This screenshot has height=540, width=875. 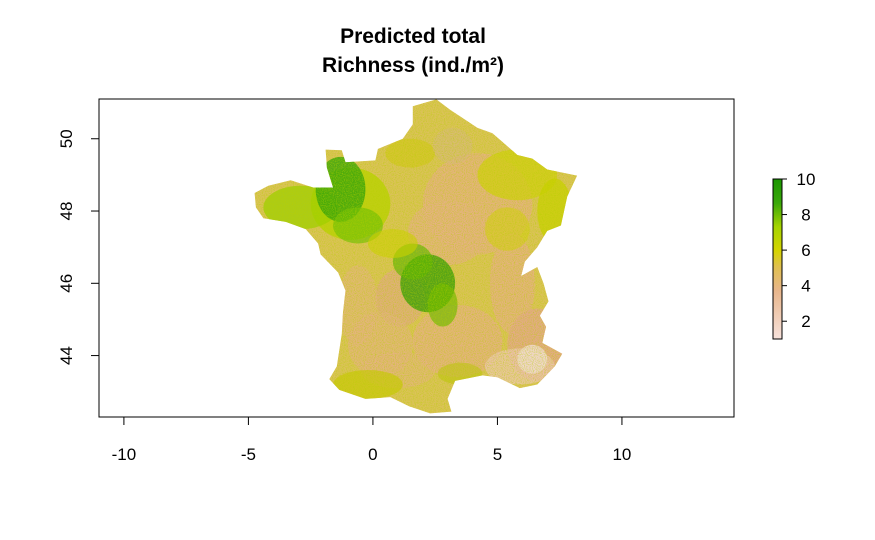 What do you see at coordinates (124, 454) in the screenshot?
I see `x-tick-label: -10` at bounding box center [124, 454].